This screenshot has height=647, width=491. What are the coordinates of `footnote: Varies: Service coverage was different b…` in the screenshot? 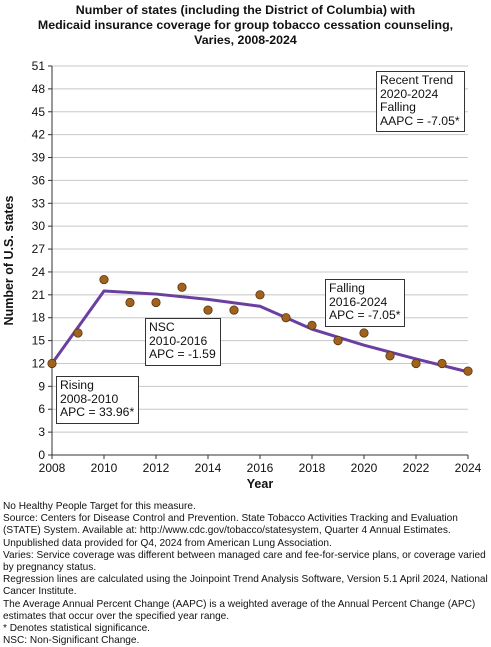 It's located at (244, 561).